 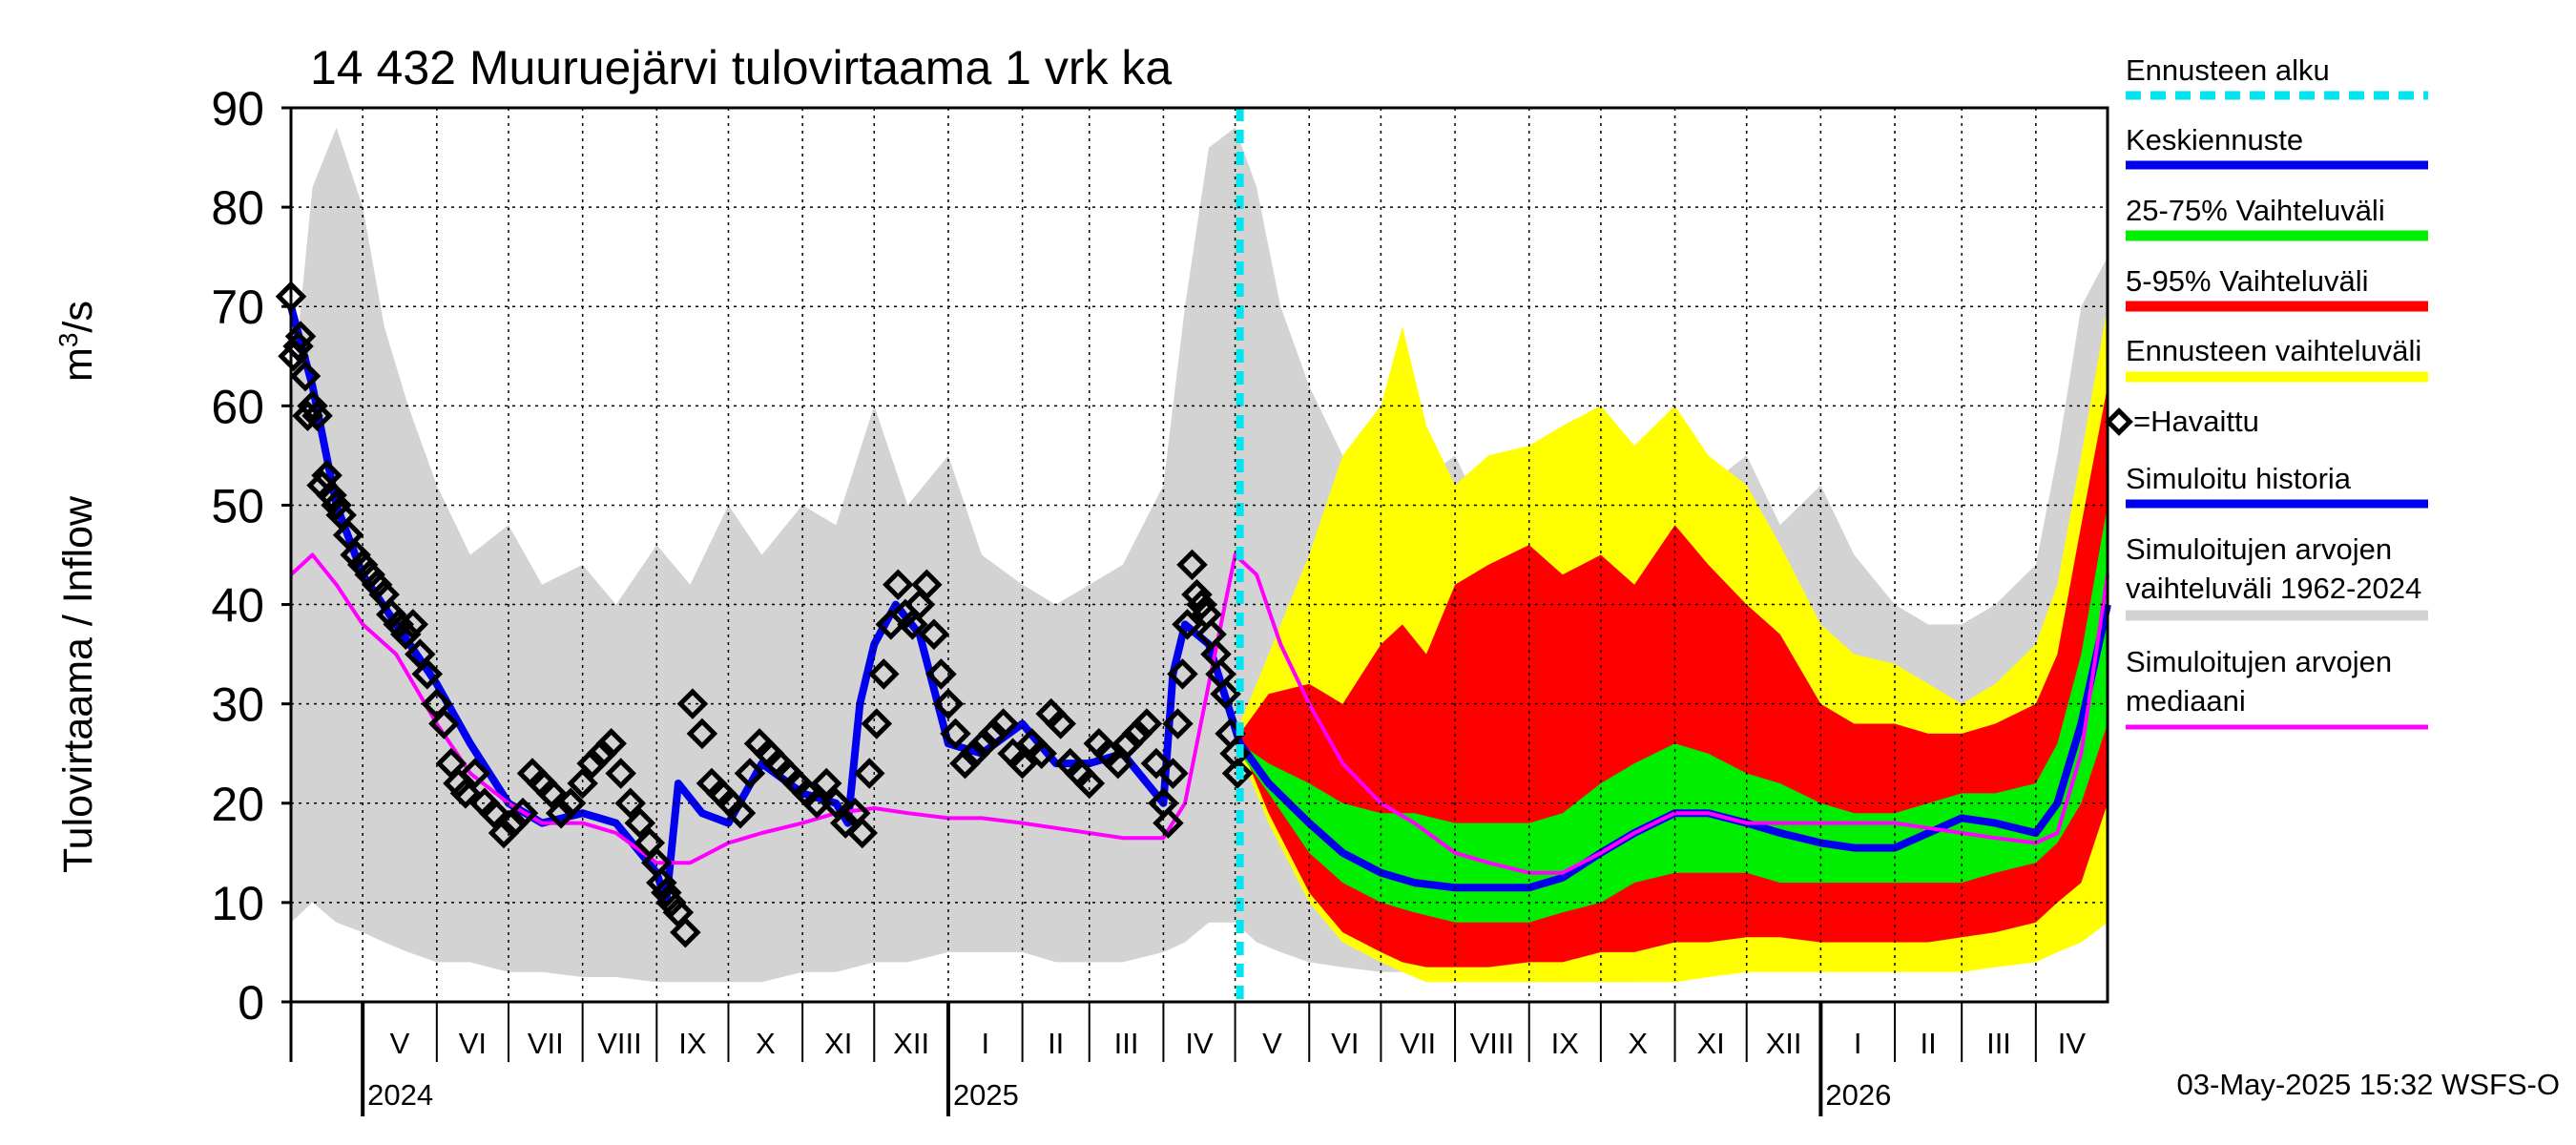 What do you see at coordinates (741, 67) in the screenshot?
I see `chart-title: 14 432 Muuruejärvi tulovirtaama 1 vrk ka` at bounding box center [741, 67].